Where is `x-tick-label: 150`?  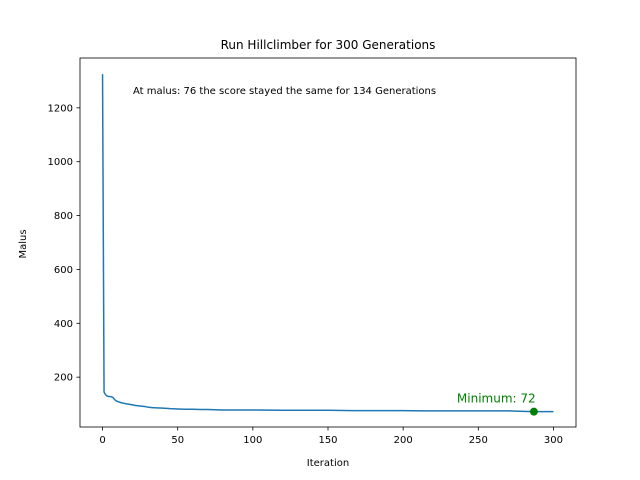 x-tick-label: 150 is located at coordinates (327, 440).